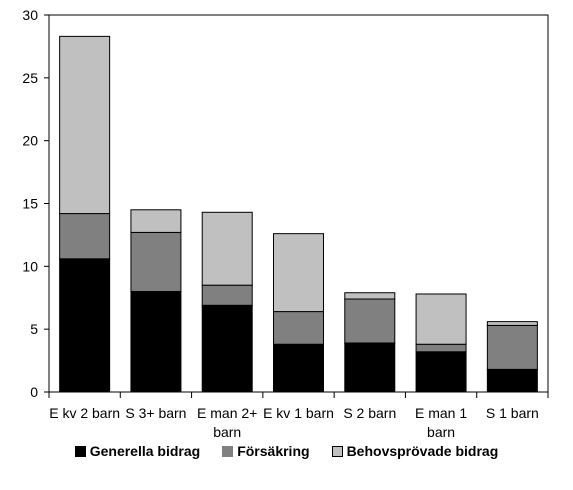  What do you see at coordinates (227, 413) in the screenshot?
I see `x-category-label: E man 2+` at bounding box center [227, 413].